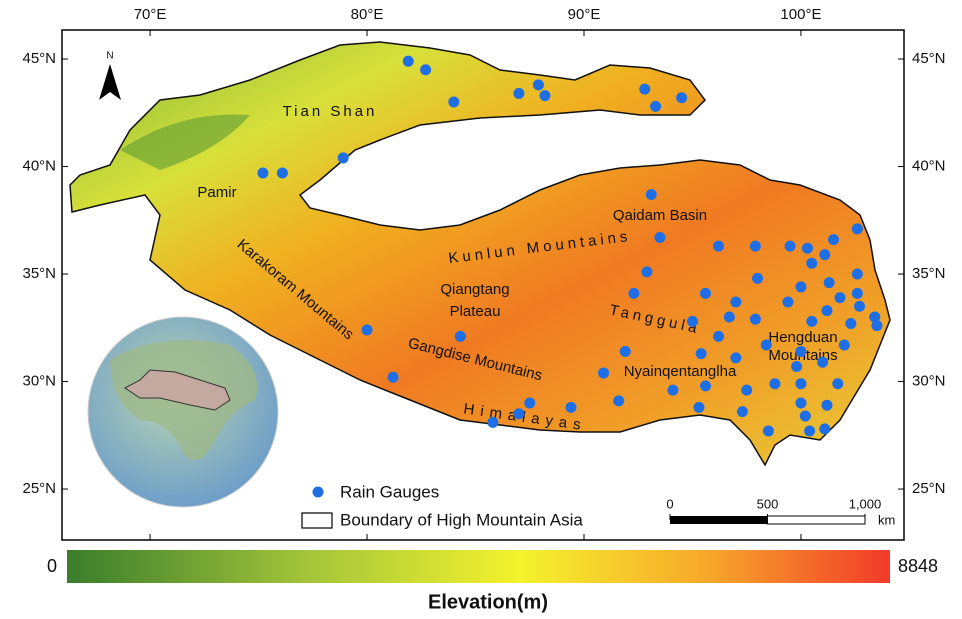 This screenshot has height=619, width=962. What do you see at coordinates (367, 14) in the screenshot?
I see `x-tick-label: 80°E` at bounding box center [367, 14].